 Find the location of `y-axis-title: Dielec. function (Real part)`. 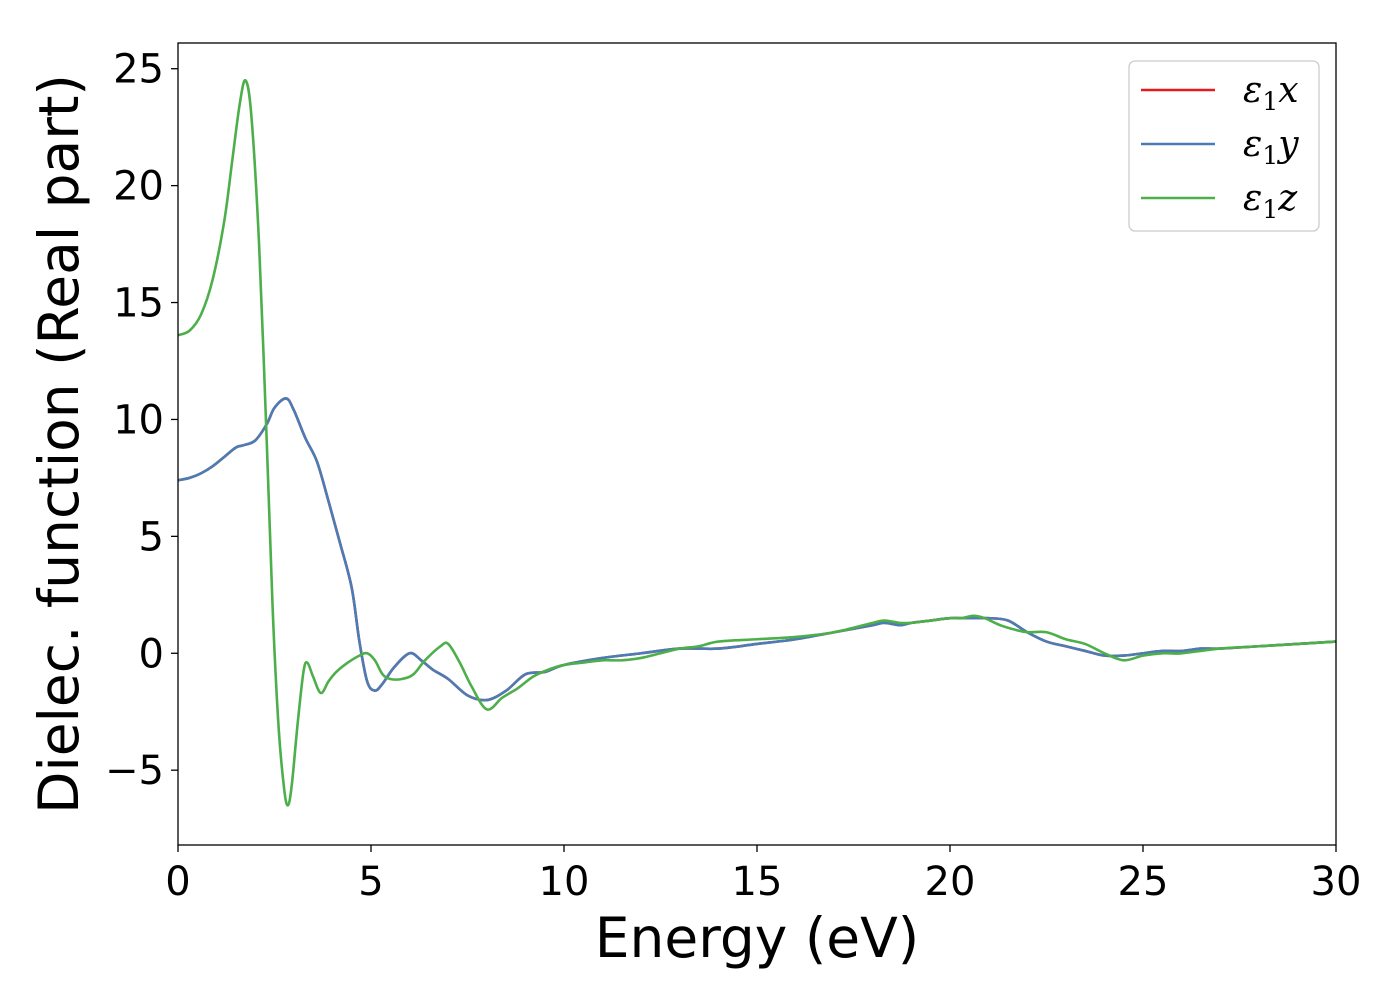

y-axis-title: Dielec. function (Real part) is located at coordinates (59, 444).